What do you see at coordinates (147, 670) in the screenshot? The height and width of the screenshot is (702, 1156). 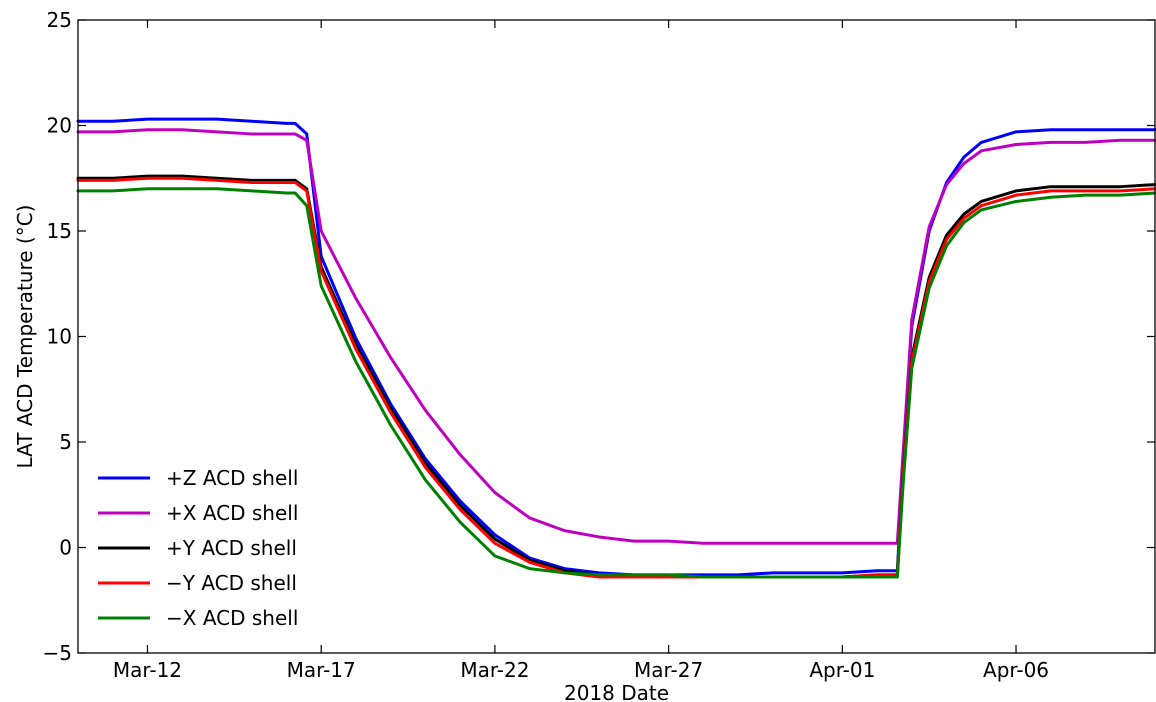 I see `x-tick-label: Mar-12` at bounding box center [147, 670].